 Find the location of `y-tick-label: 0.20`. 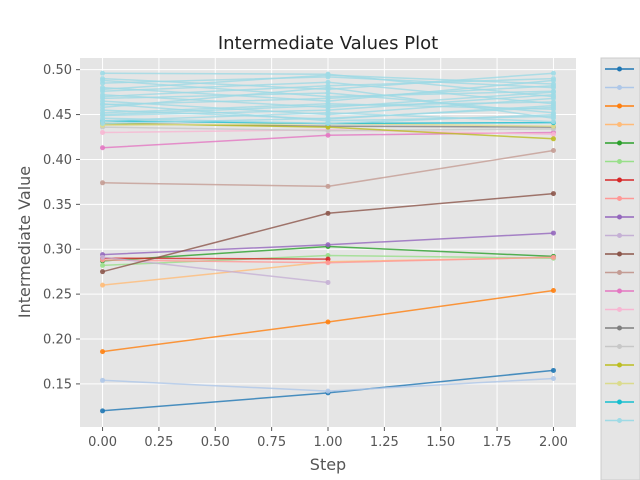

y-tick-label: 0.20 is located at coordinates (57, 340).